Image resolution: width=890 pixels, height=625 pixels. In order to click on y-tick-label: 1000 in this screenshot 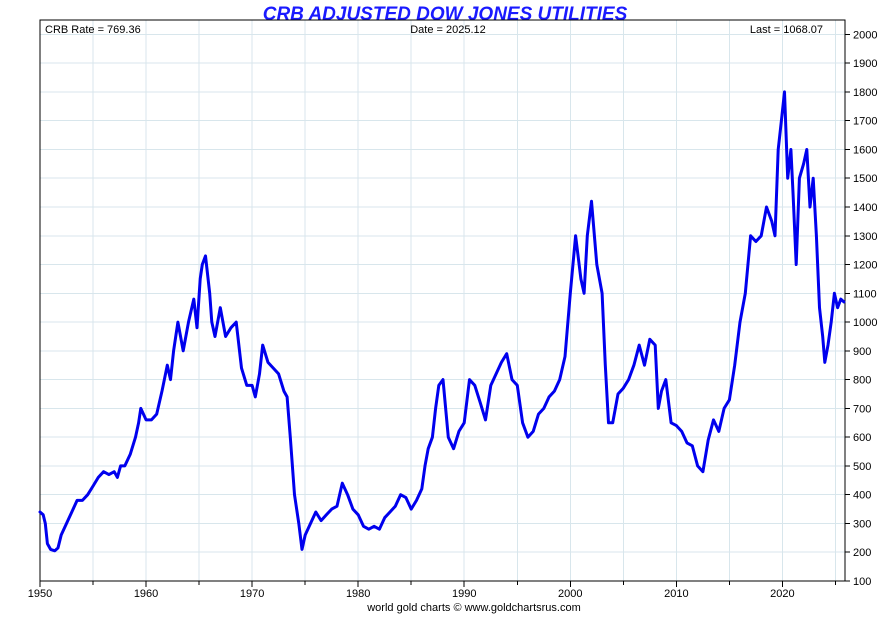, I will do `click(865, 323)`.